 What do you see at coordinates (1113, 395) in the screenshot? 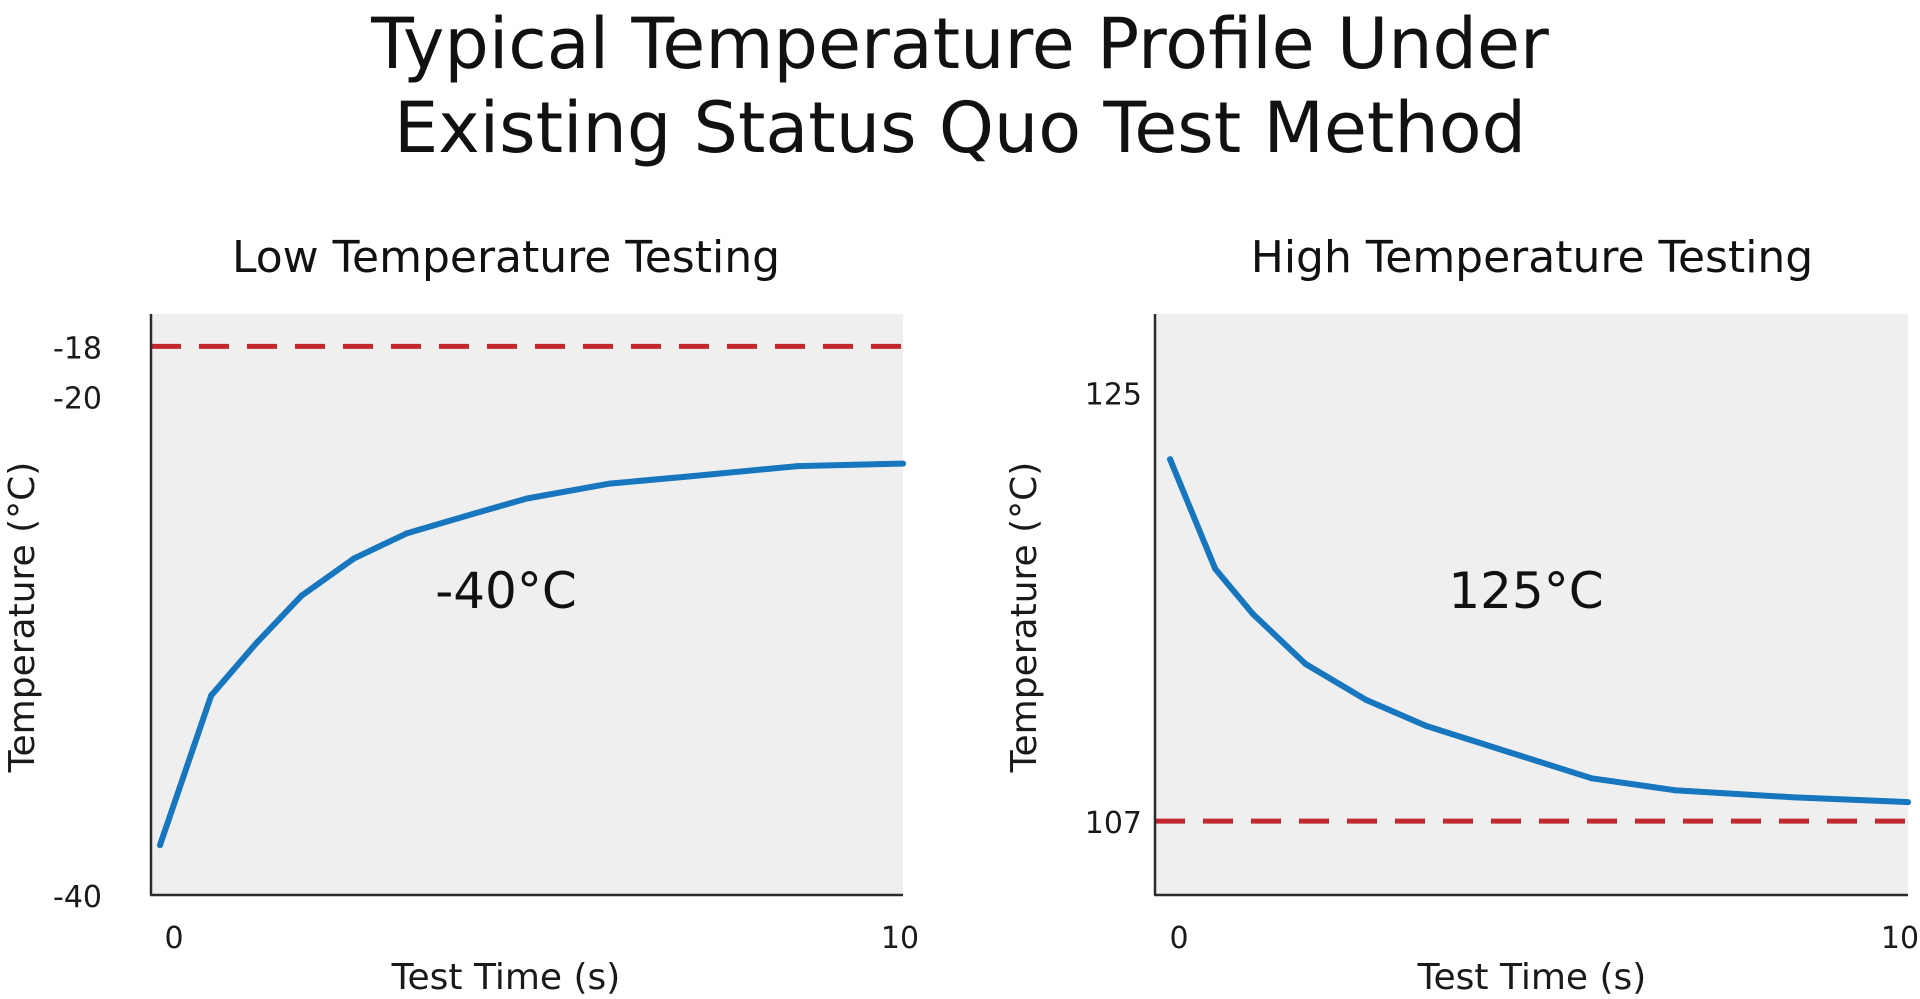
I see `y-tick-label: 125` at bounding box center [1113, 395].